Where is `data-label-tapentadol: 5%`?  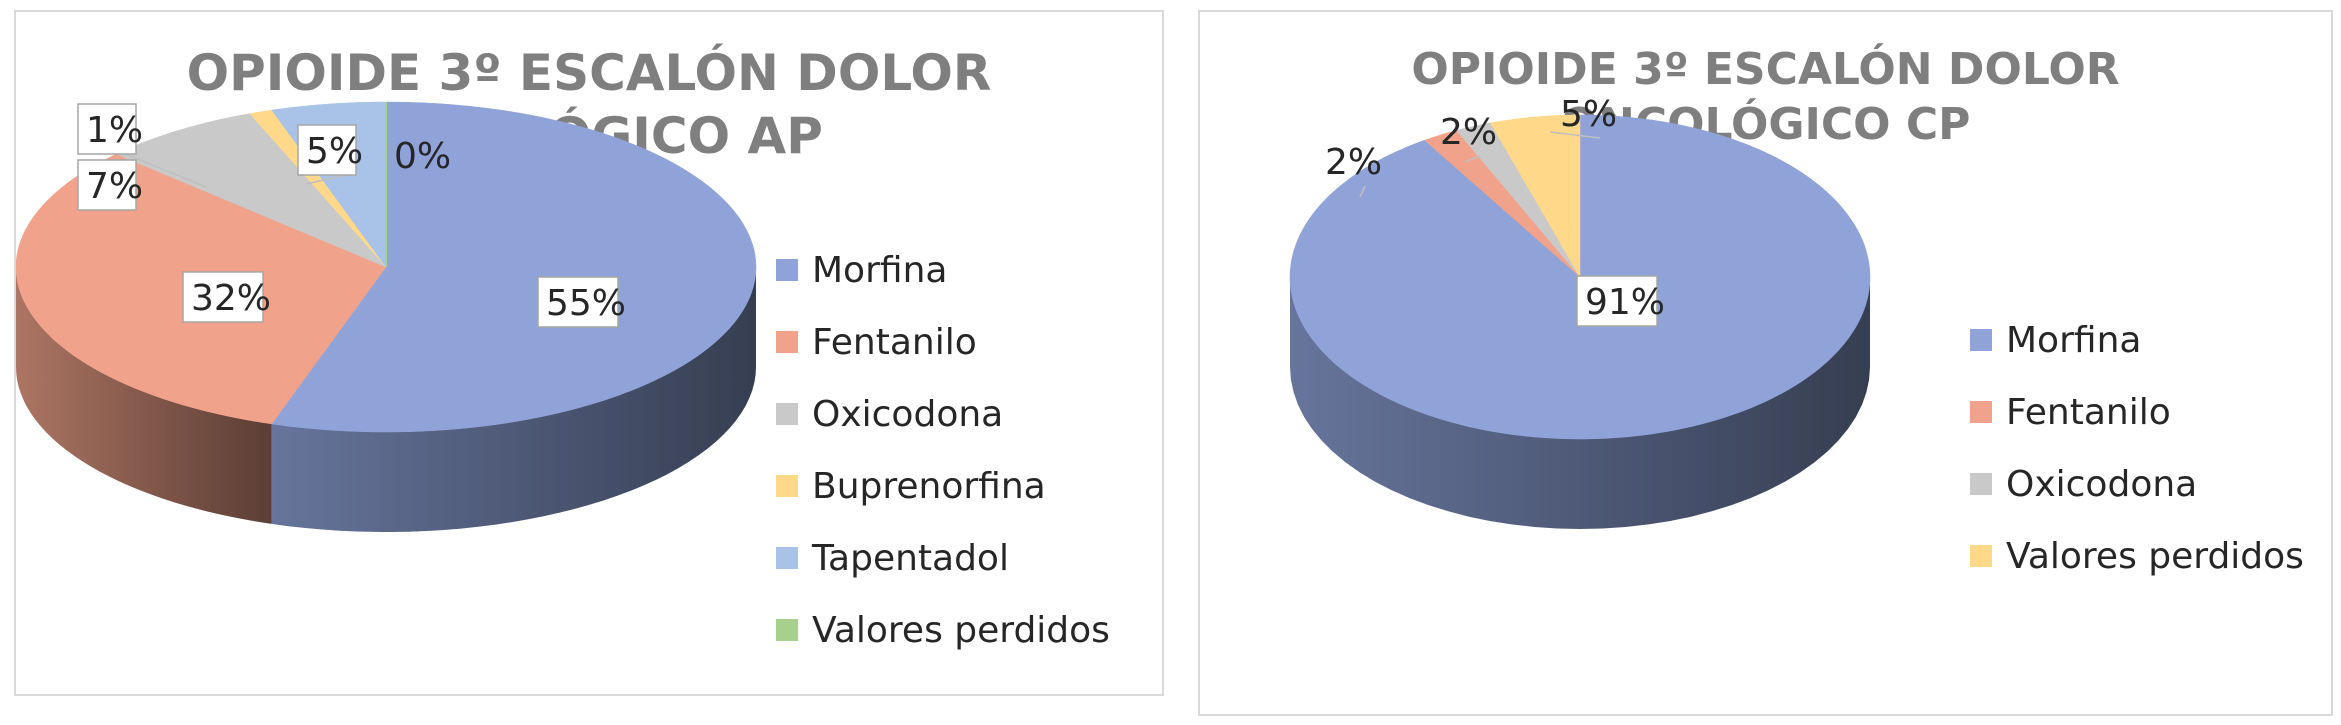 data-label-tapentadol: 5% is located at coordinates (330, 154).